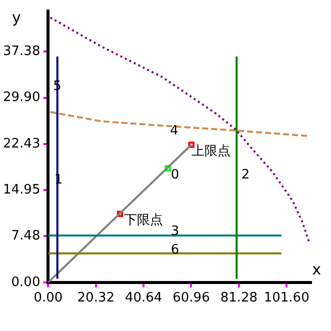 This screenshot has height=331, width=331. Describe the element at coordinates (21, 144) in the screenshot. I see `y-tick-label: 22.43` at that location.